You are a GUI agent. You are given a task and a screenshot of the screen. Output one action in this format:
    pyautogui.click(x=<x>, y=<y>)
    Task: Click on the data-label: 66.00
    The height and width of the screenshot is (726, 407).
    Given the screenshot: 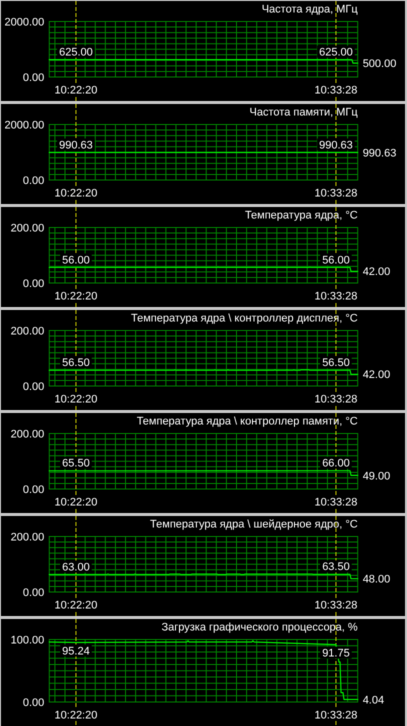 What is the action you would take?
    pyautogui.click(x=336, y=464)
    